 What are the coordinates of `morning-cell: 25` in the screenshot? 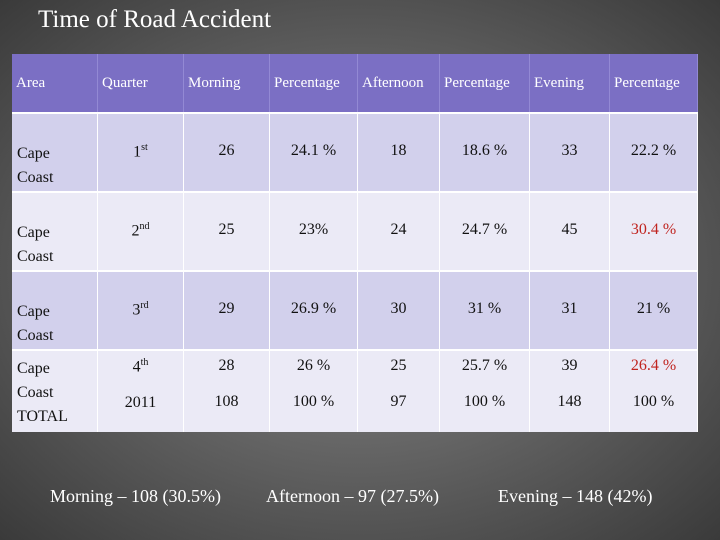 It's located at (227, 230).